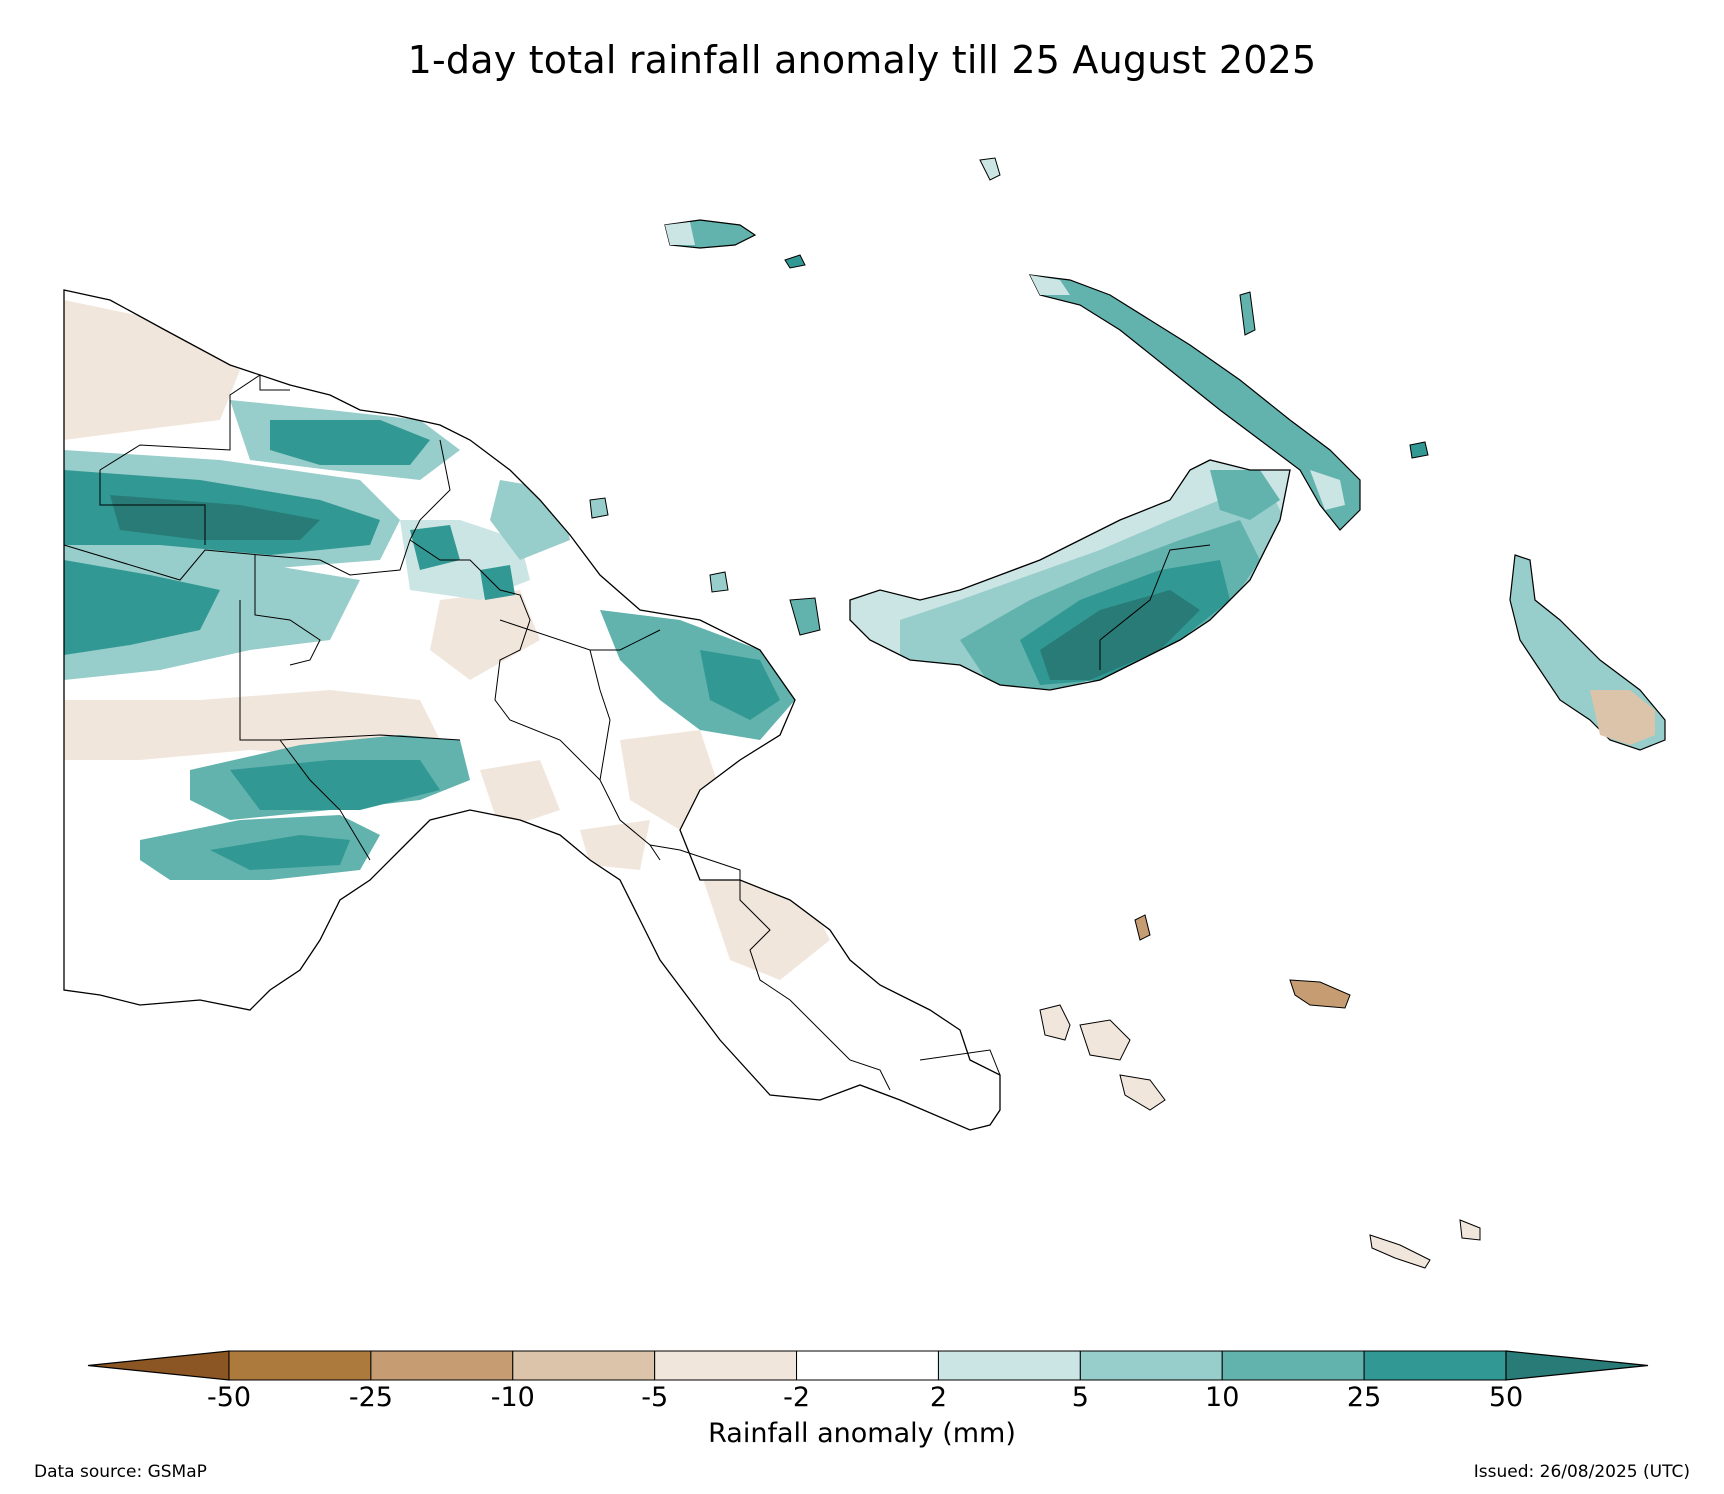 Image resolution: width=1724 pixels, height=1494 pixels. I want to click on colorbar-tick-label: 5, so click(1080, 1397).